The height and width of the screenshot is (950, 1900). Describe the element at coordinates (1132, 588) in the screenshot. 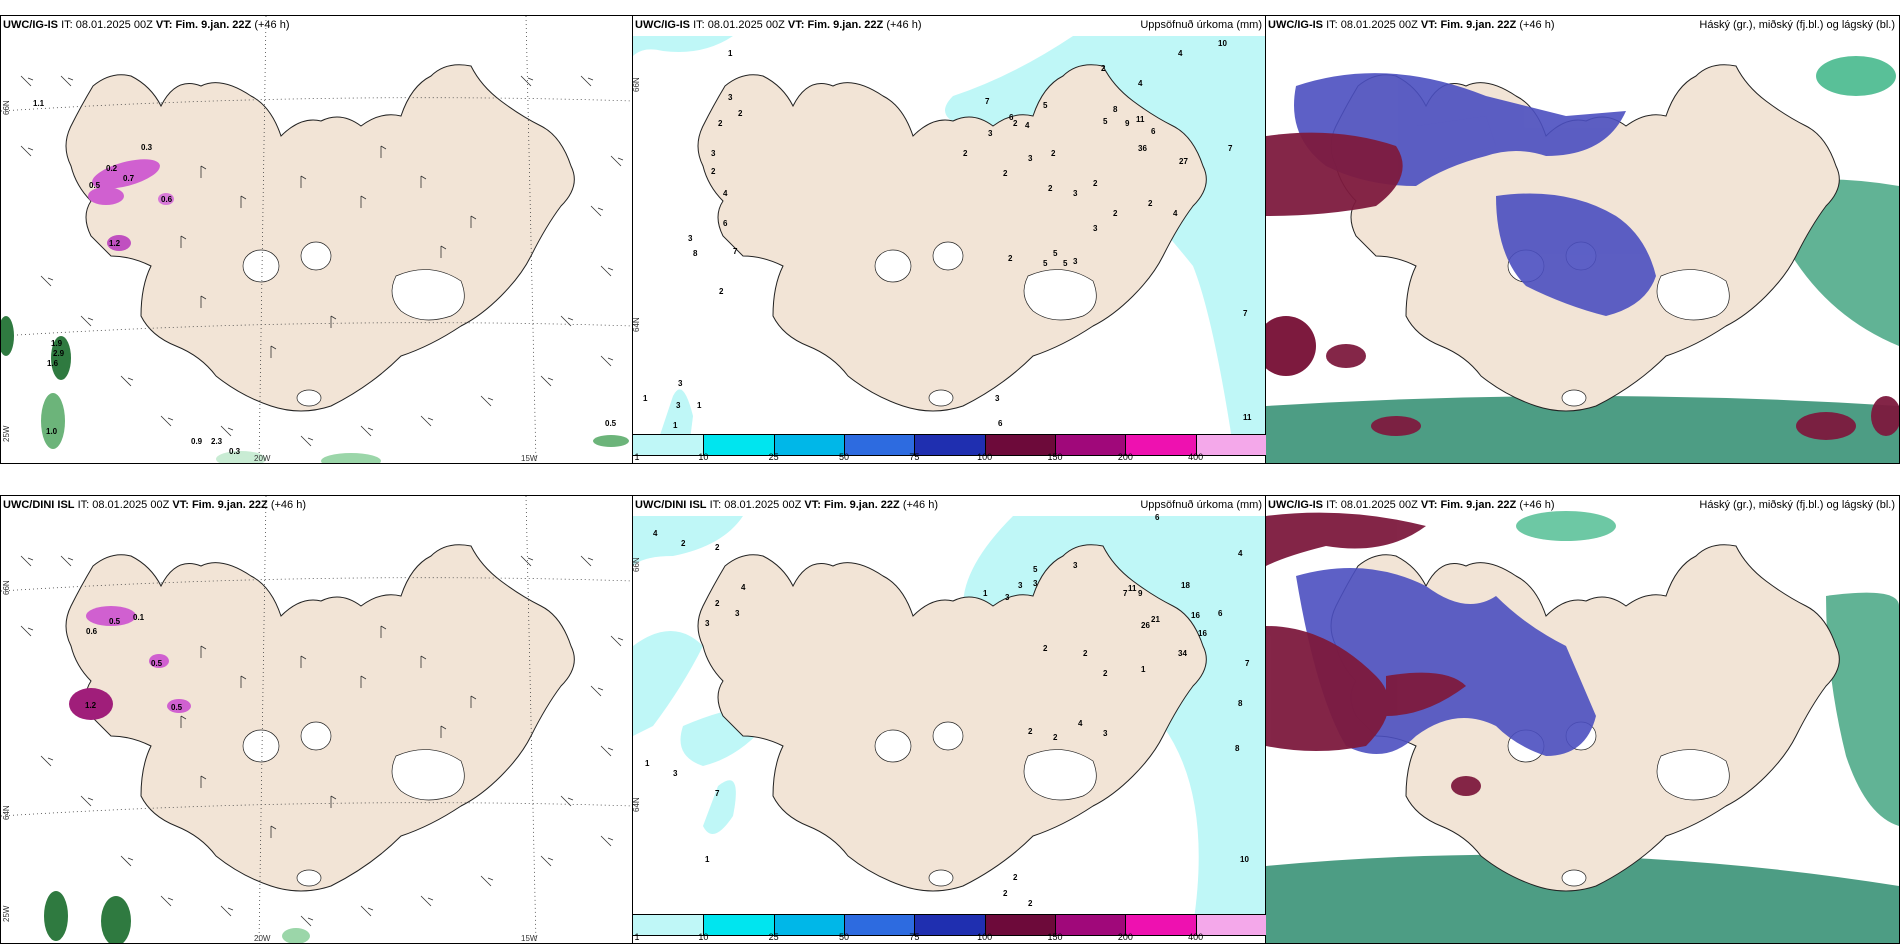

I see `value-label: 11` at that location.